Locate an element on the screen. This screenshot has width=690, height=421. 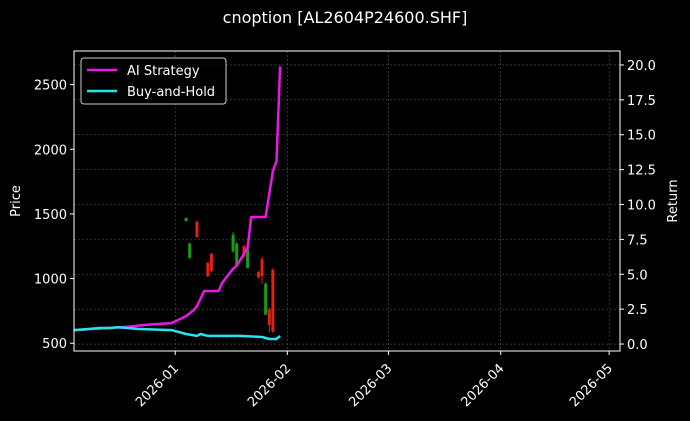
buy-and-hold-line is located at coordinates (177, 333).